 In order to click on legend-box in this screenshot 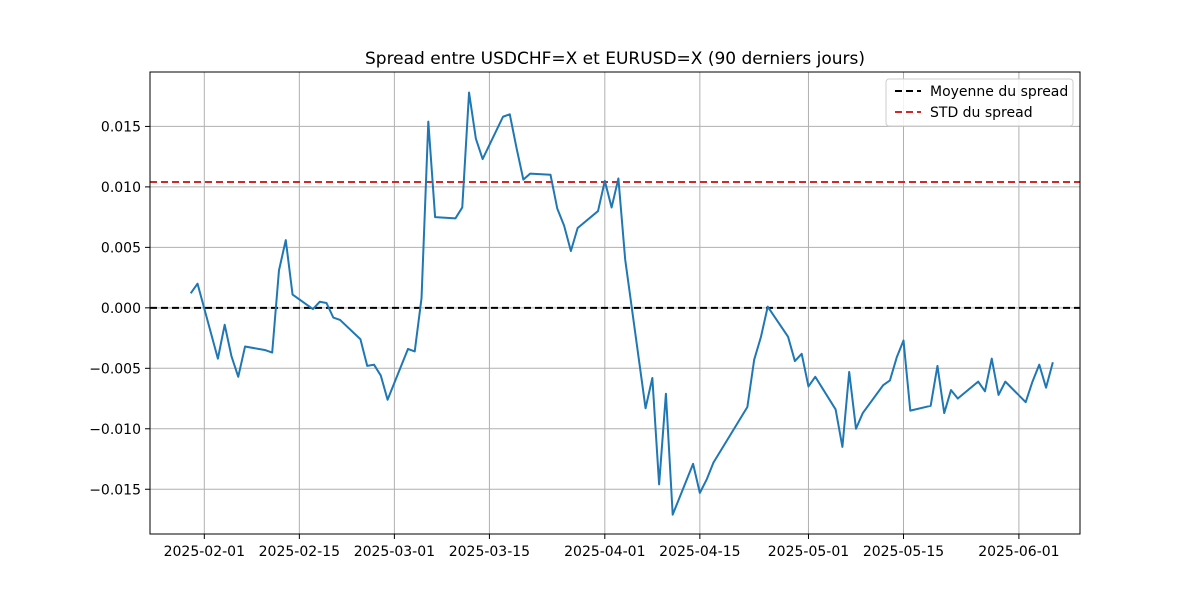, I will do `click(979, 102)`.